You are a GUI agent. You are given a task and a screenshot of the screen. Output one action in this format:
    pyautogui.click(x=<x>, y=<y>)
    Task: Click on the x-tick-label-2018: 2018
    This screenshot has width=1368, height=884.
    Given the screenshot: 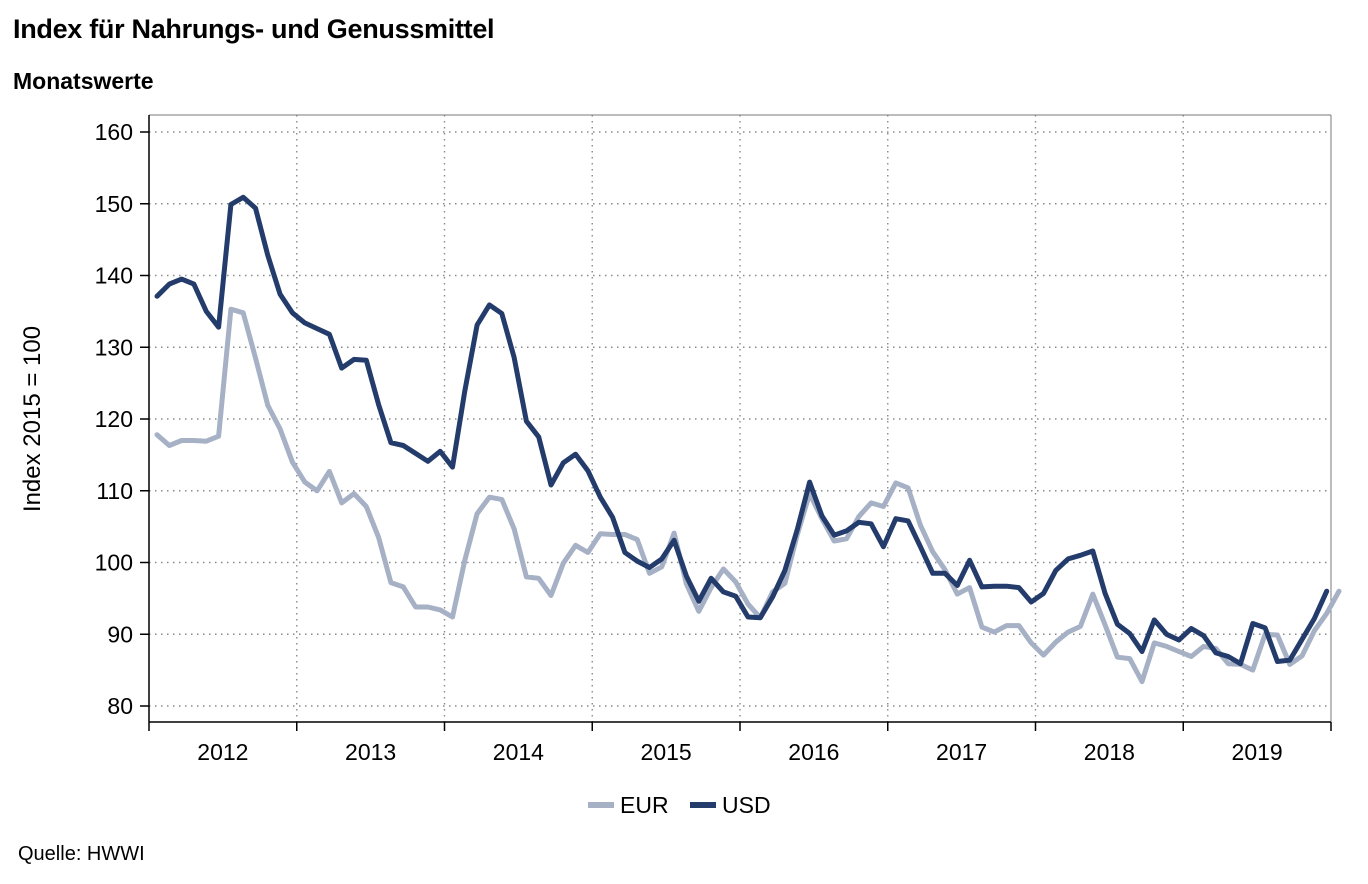 What is the action you would take?
    pyautogui.click(x=1109, y=752)
    